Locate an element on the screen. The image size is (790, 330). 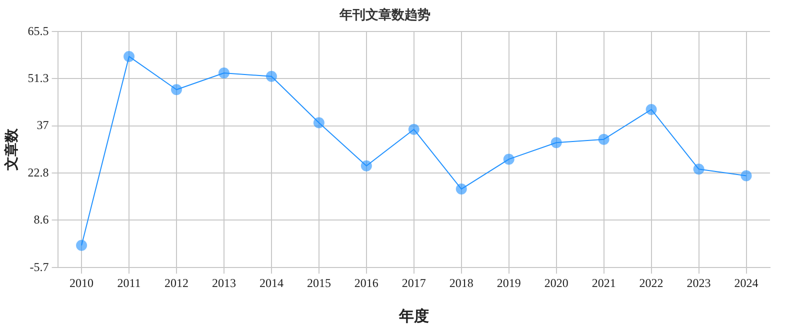
chart-title: 年刊文章数趋势 is located at coordinates (384, 14).